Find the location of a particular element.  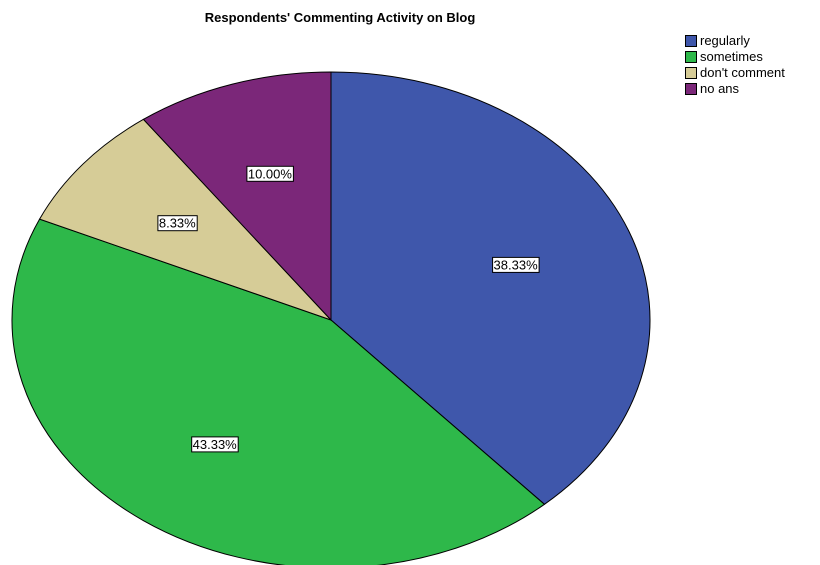

legend-label-sometimes: sometimes is located at coordinates (731, 56).